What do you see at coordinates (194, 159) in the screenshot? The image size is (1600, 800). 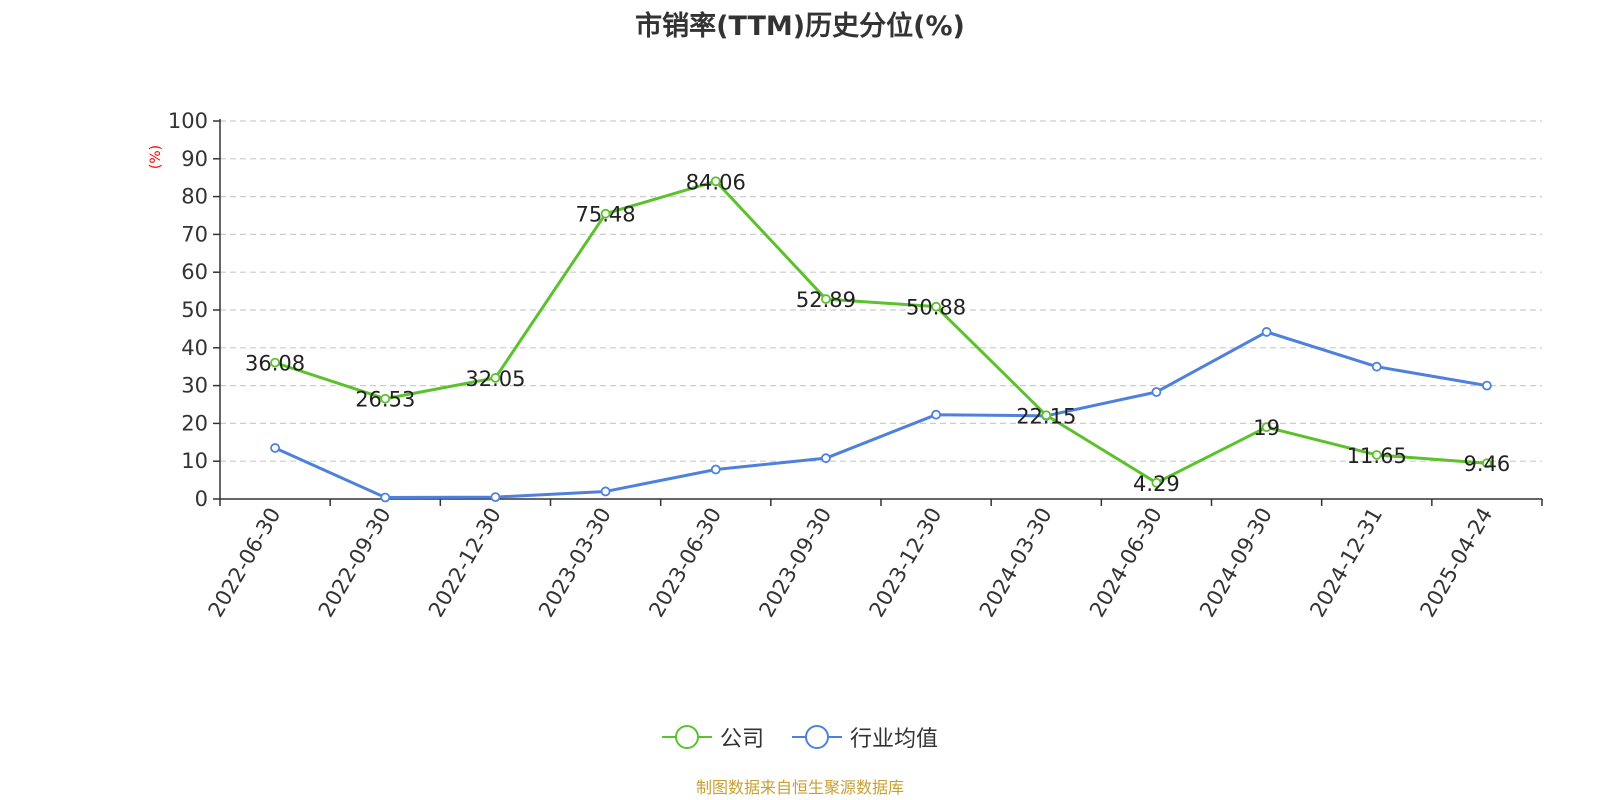 I see `y-tick-label: 90` at bounding box center [194, 159].